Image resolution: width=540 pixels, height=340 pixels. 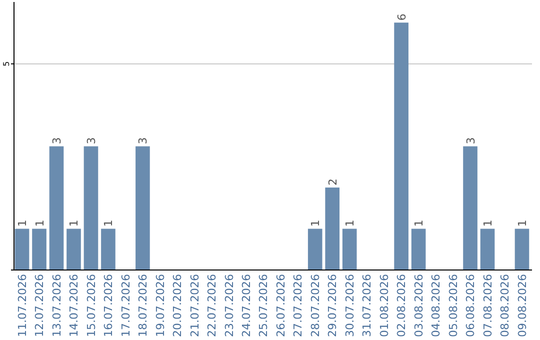 I want to click on x-tick-label: 14.07.2026, so click(x=74, y=305).